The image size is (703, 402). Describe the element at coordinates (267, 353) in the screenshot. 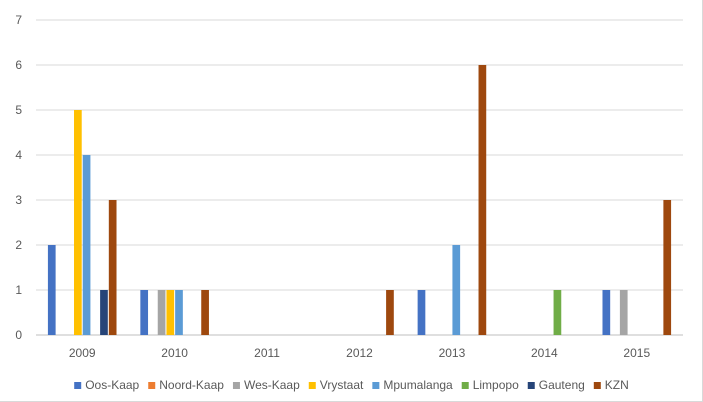

I see `x-tick-label: 2011` at that location.